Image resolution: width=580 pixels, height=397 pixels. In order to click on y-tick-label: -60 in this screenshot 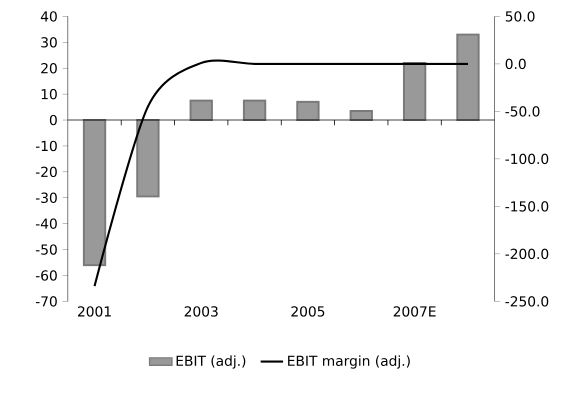, I will do `click(46, 275)`.